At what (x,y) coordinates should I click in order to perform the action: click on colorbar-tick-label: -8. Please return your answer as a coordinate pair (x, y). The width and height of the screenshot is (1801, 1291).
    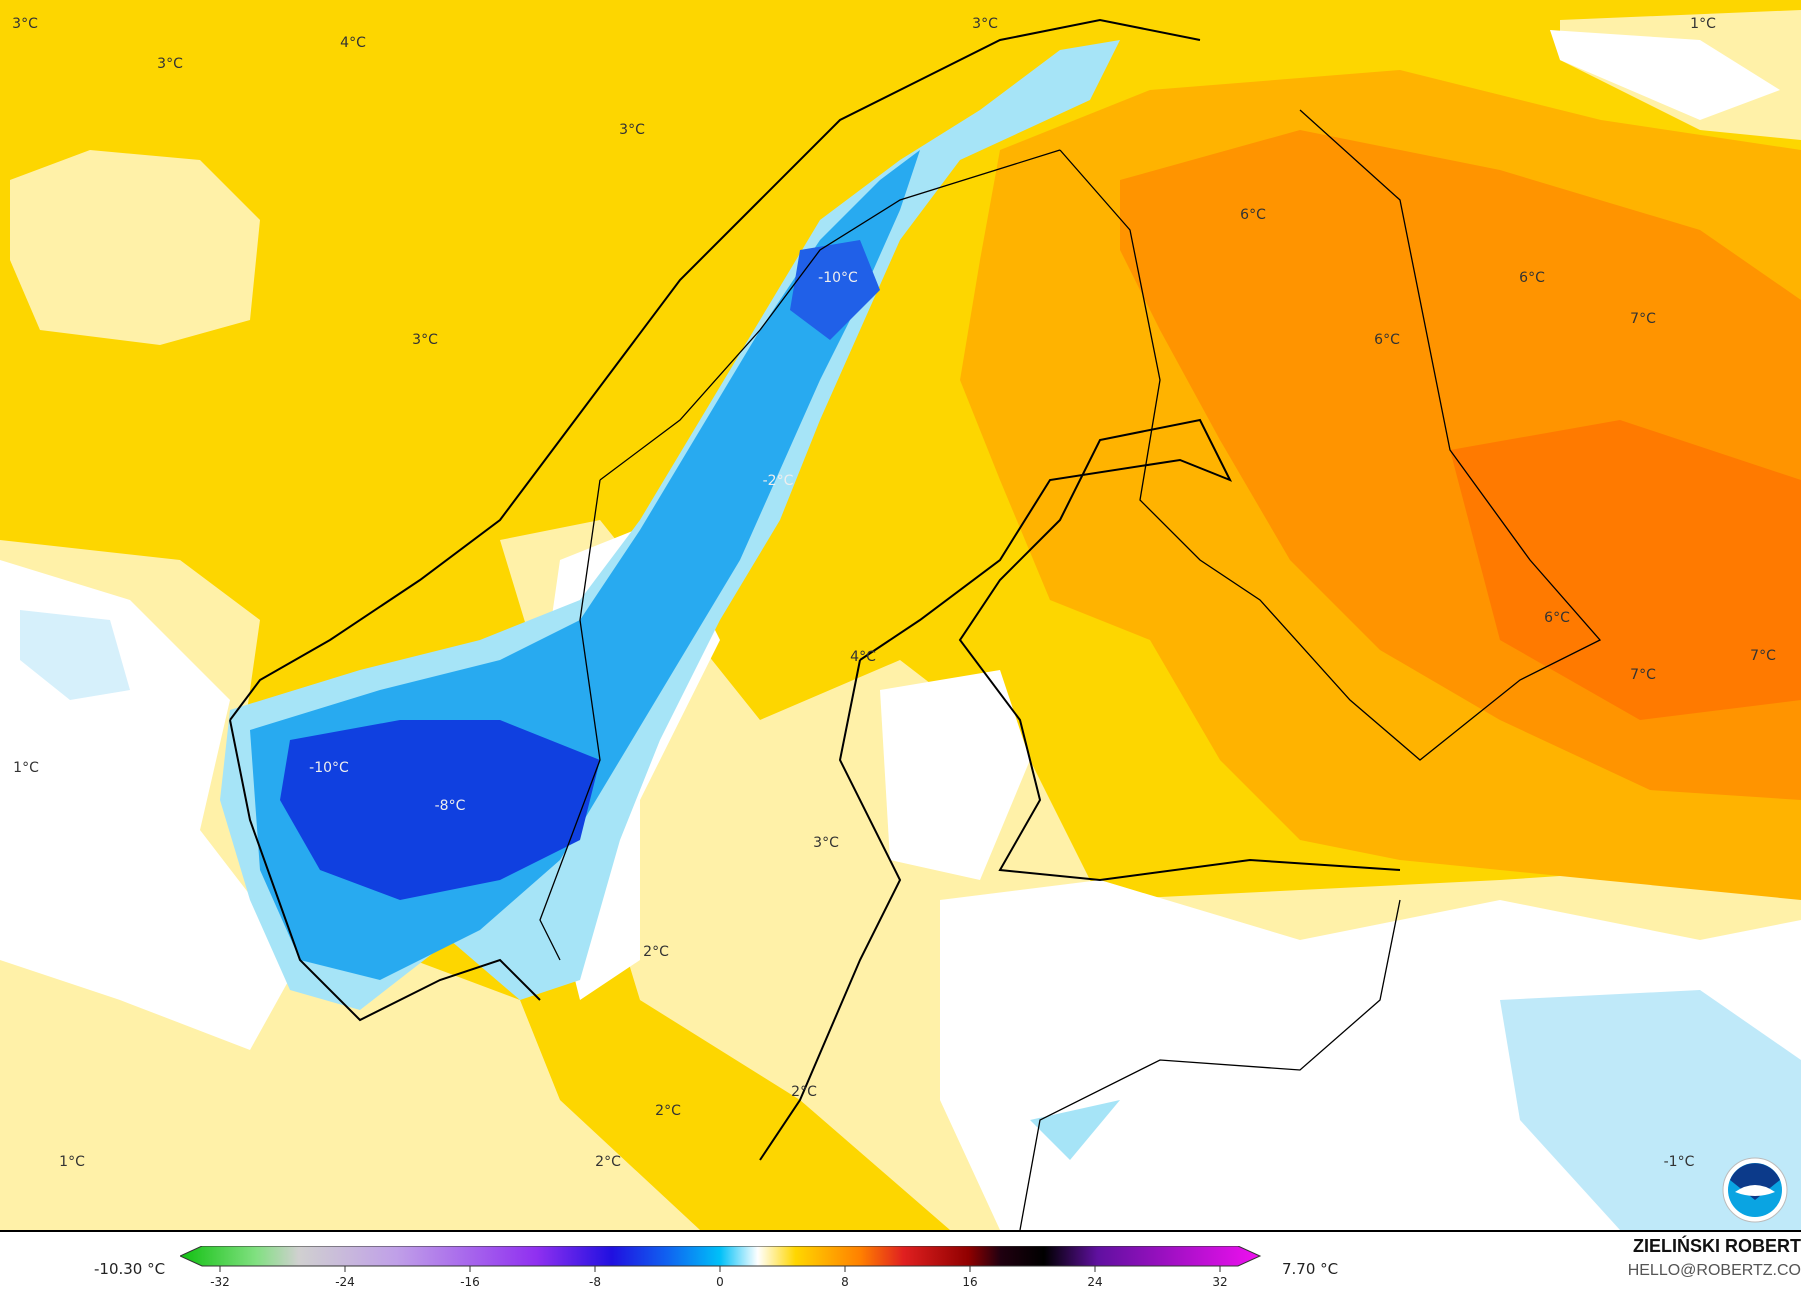
    Looking at the image, I should click on (595, 1282).